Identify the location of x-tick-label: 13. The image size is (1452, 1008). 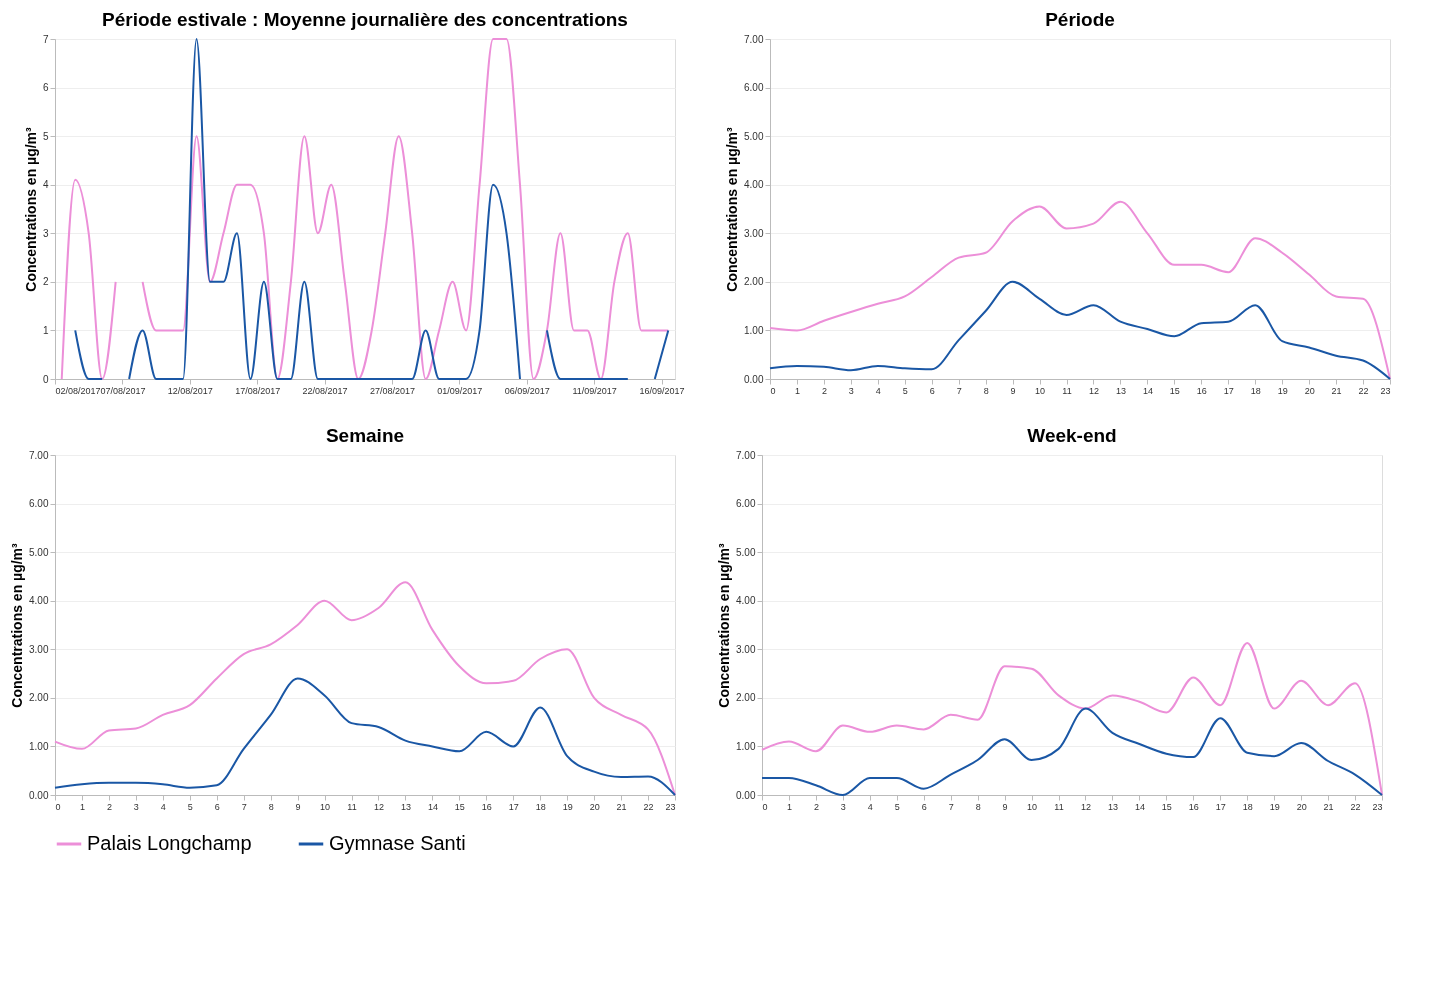
(1120, 390).